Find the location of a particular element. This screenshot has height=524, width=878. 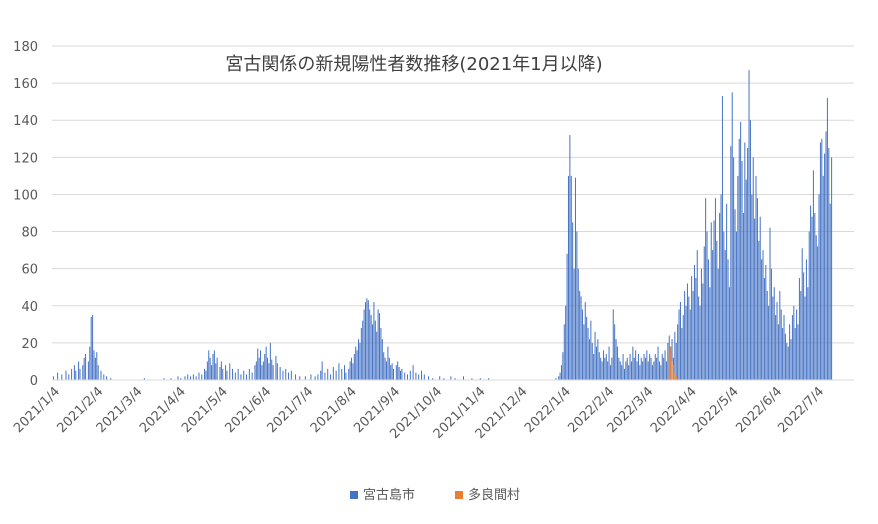

x-tick-label: 2022/7/4 is located at coordinates (801, 410).